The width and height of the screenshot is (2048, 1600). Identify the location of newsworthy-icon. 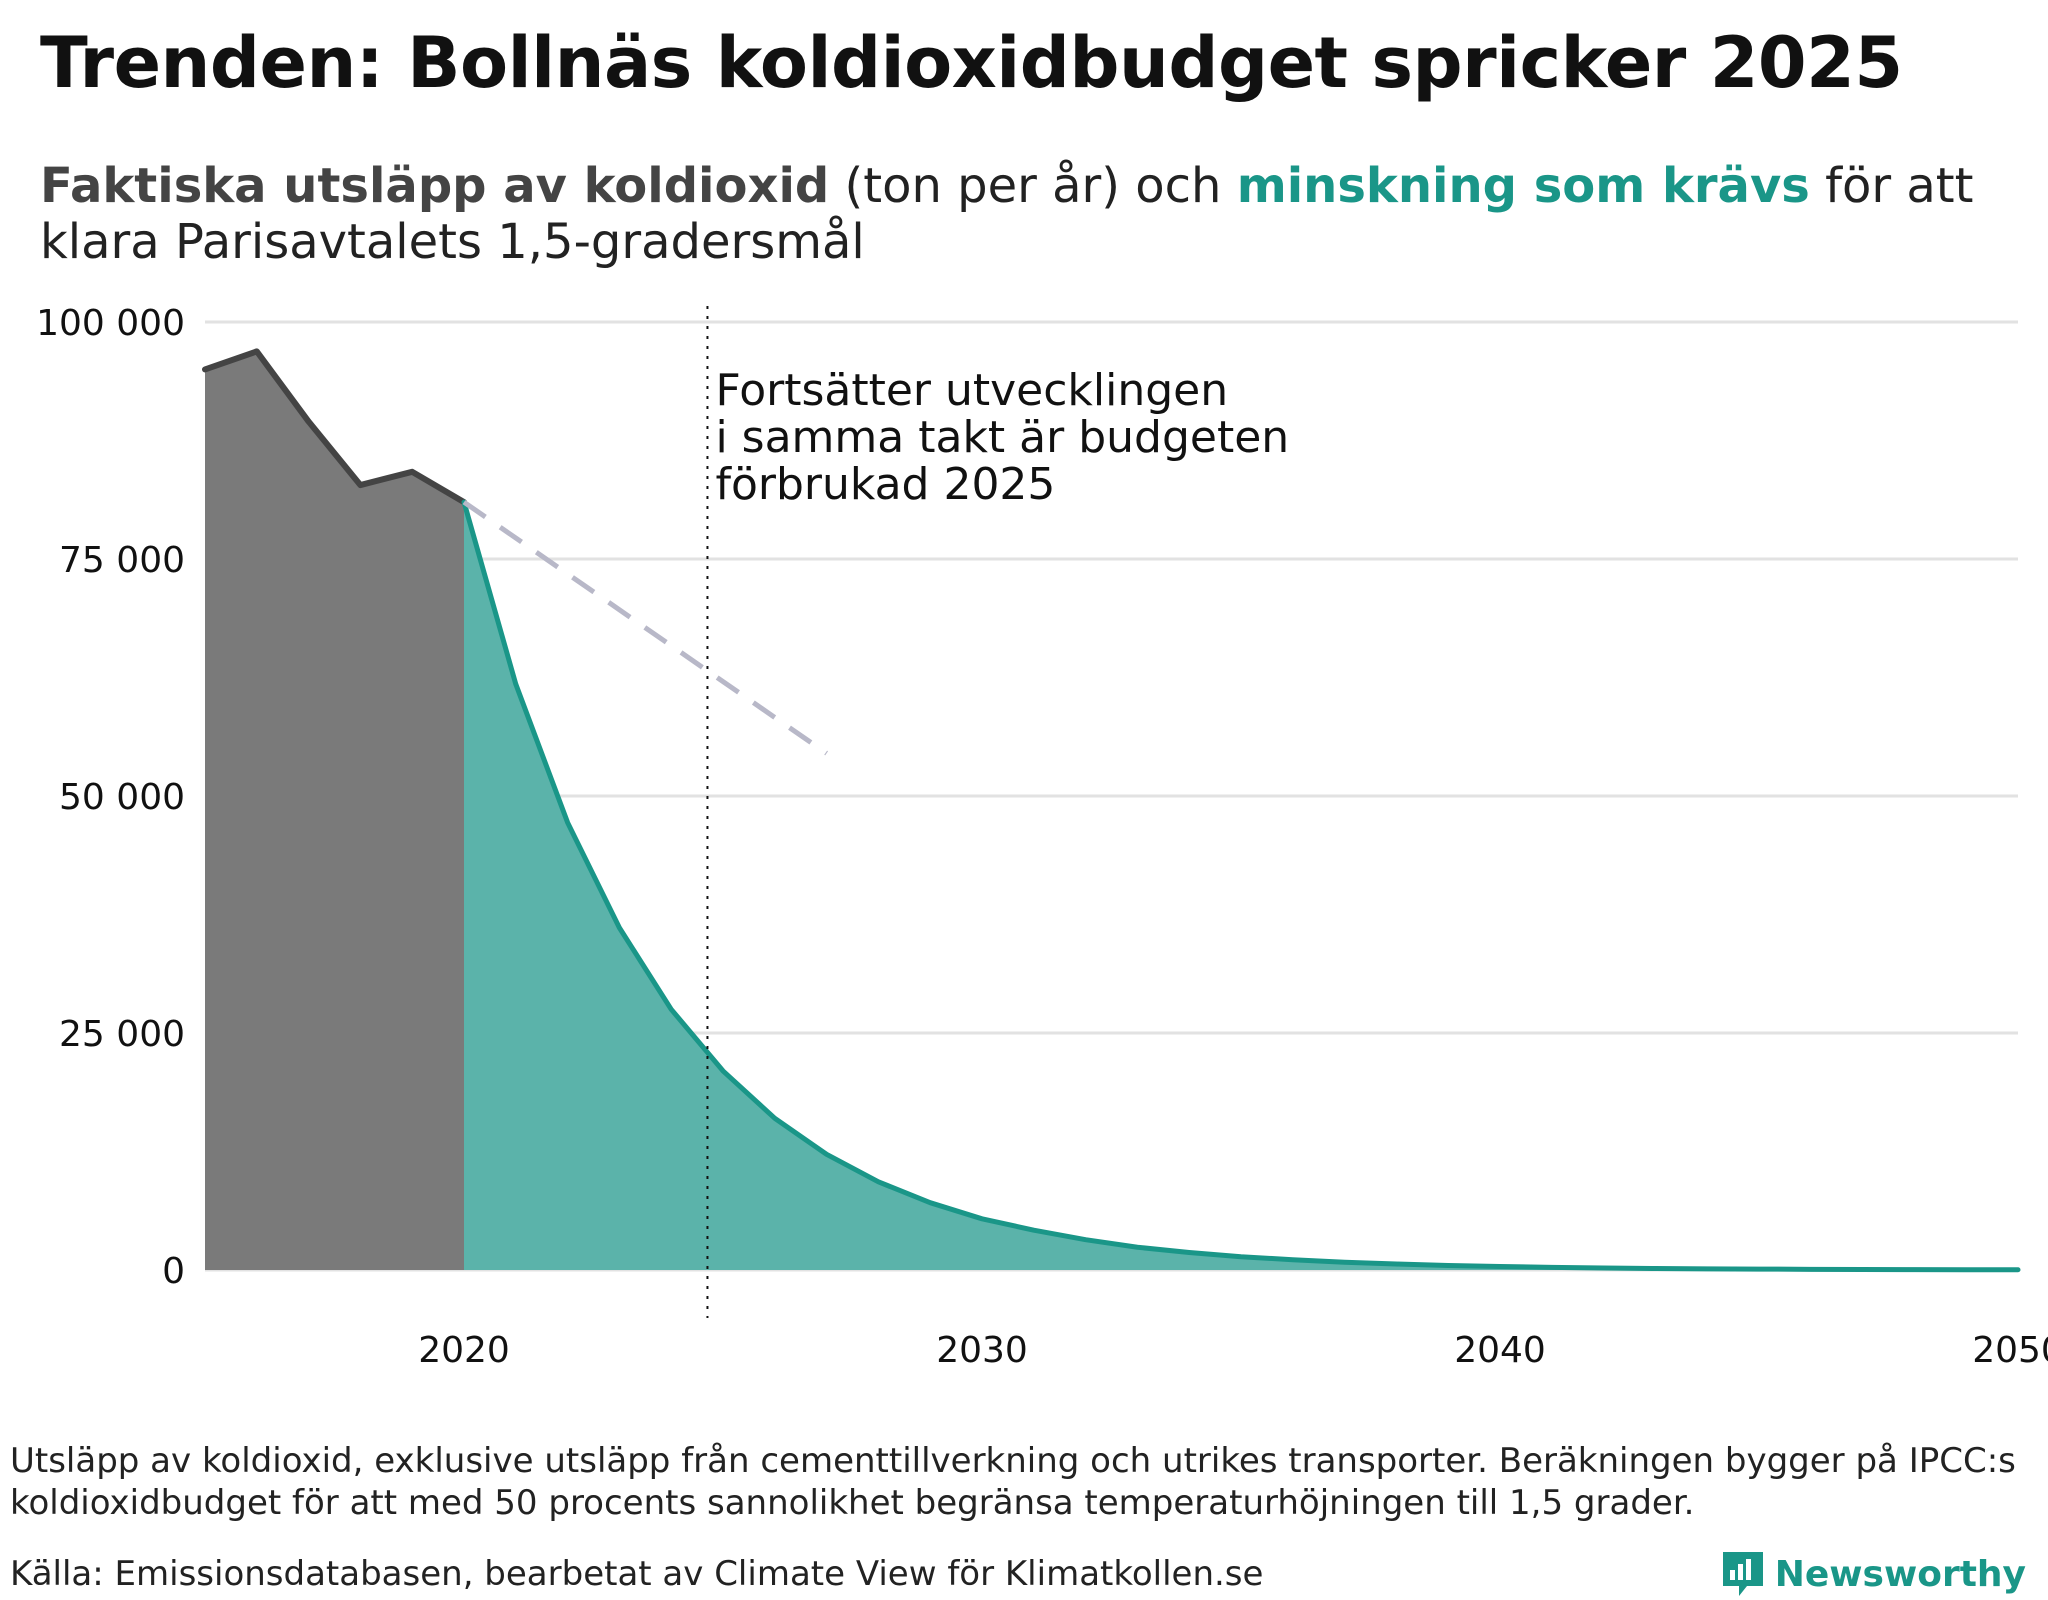
(1742, 1574).